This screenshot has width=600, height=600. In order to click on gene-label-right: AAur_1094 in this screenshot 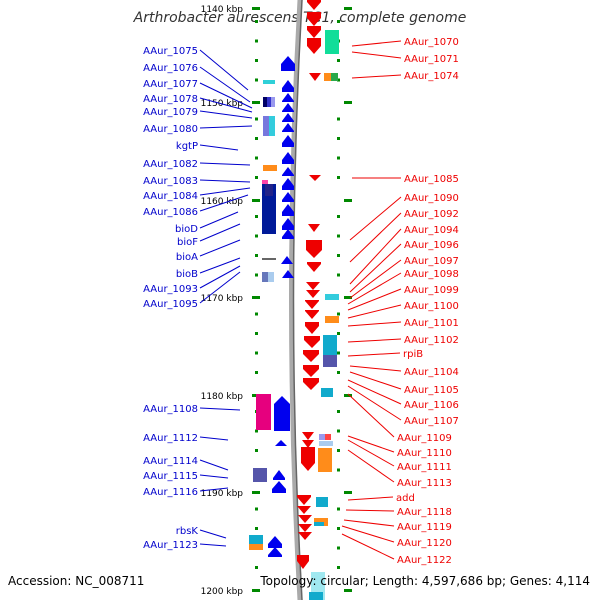, I will do `click(431, 230)`.